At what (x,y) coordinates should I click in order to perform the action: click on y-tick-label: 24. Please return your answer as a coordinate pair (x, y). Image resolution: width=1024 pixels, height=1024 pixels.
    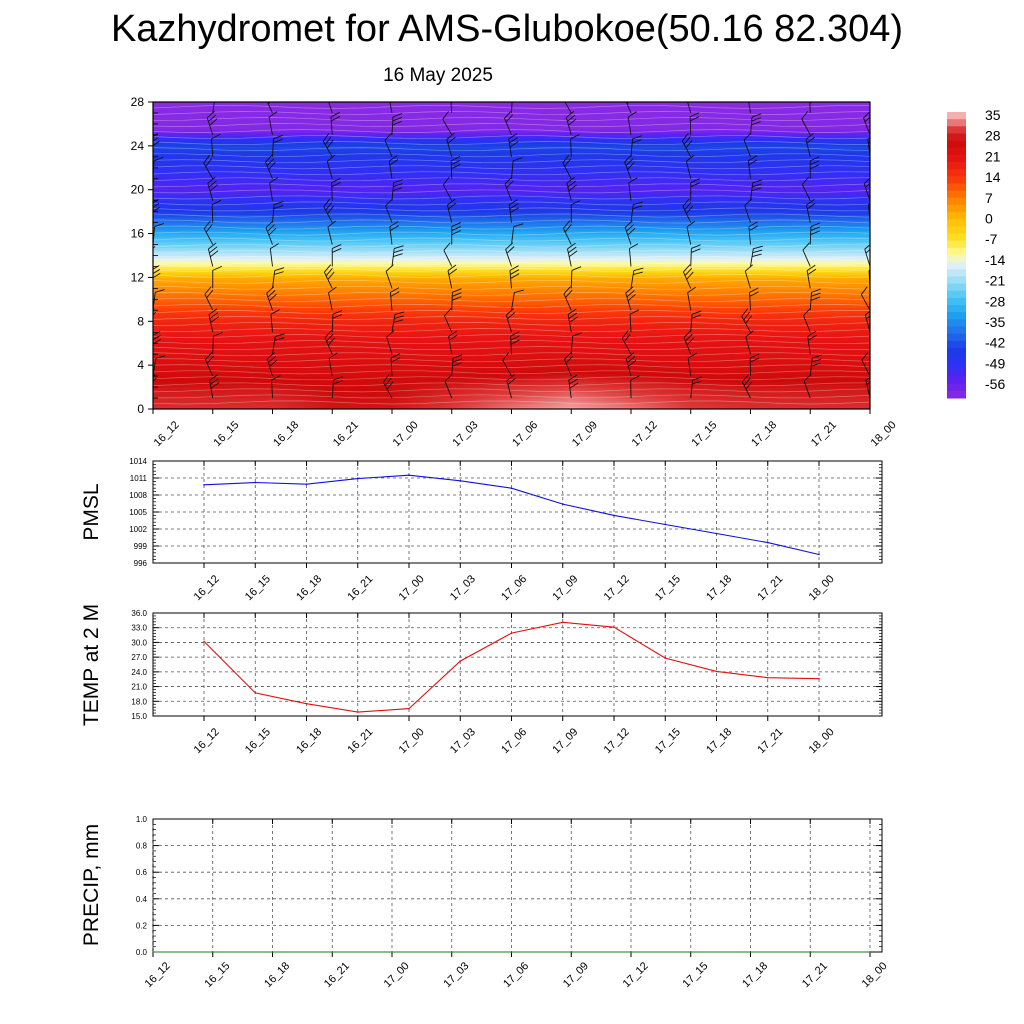
    Looking at the image, I should click on (138, 146).